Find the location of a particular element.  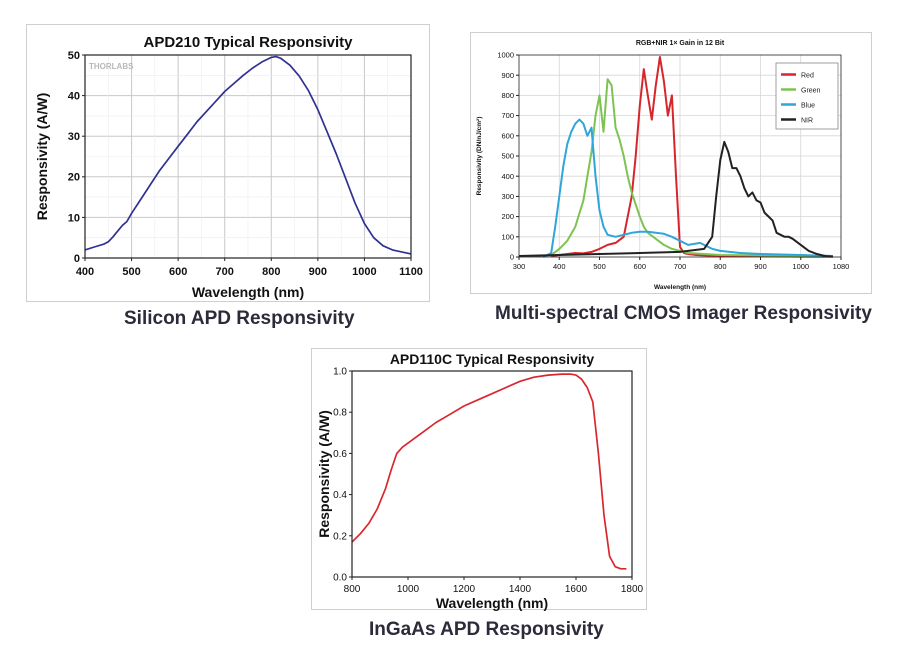

y-tick-label: 1000 is located at coordinates (505, 55).